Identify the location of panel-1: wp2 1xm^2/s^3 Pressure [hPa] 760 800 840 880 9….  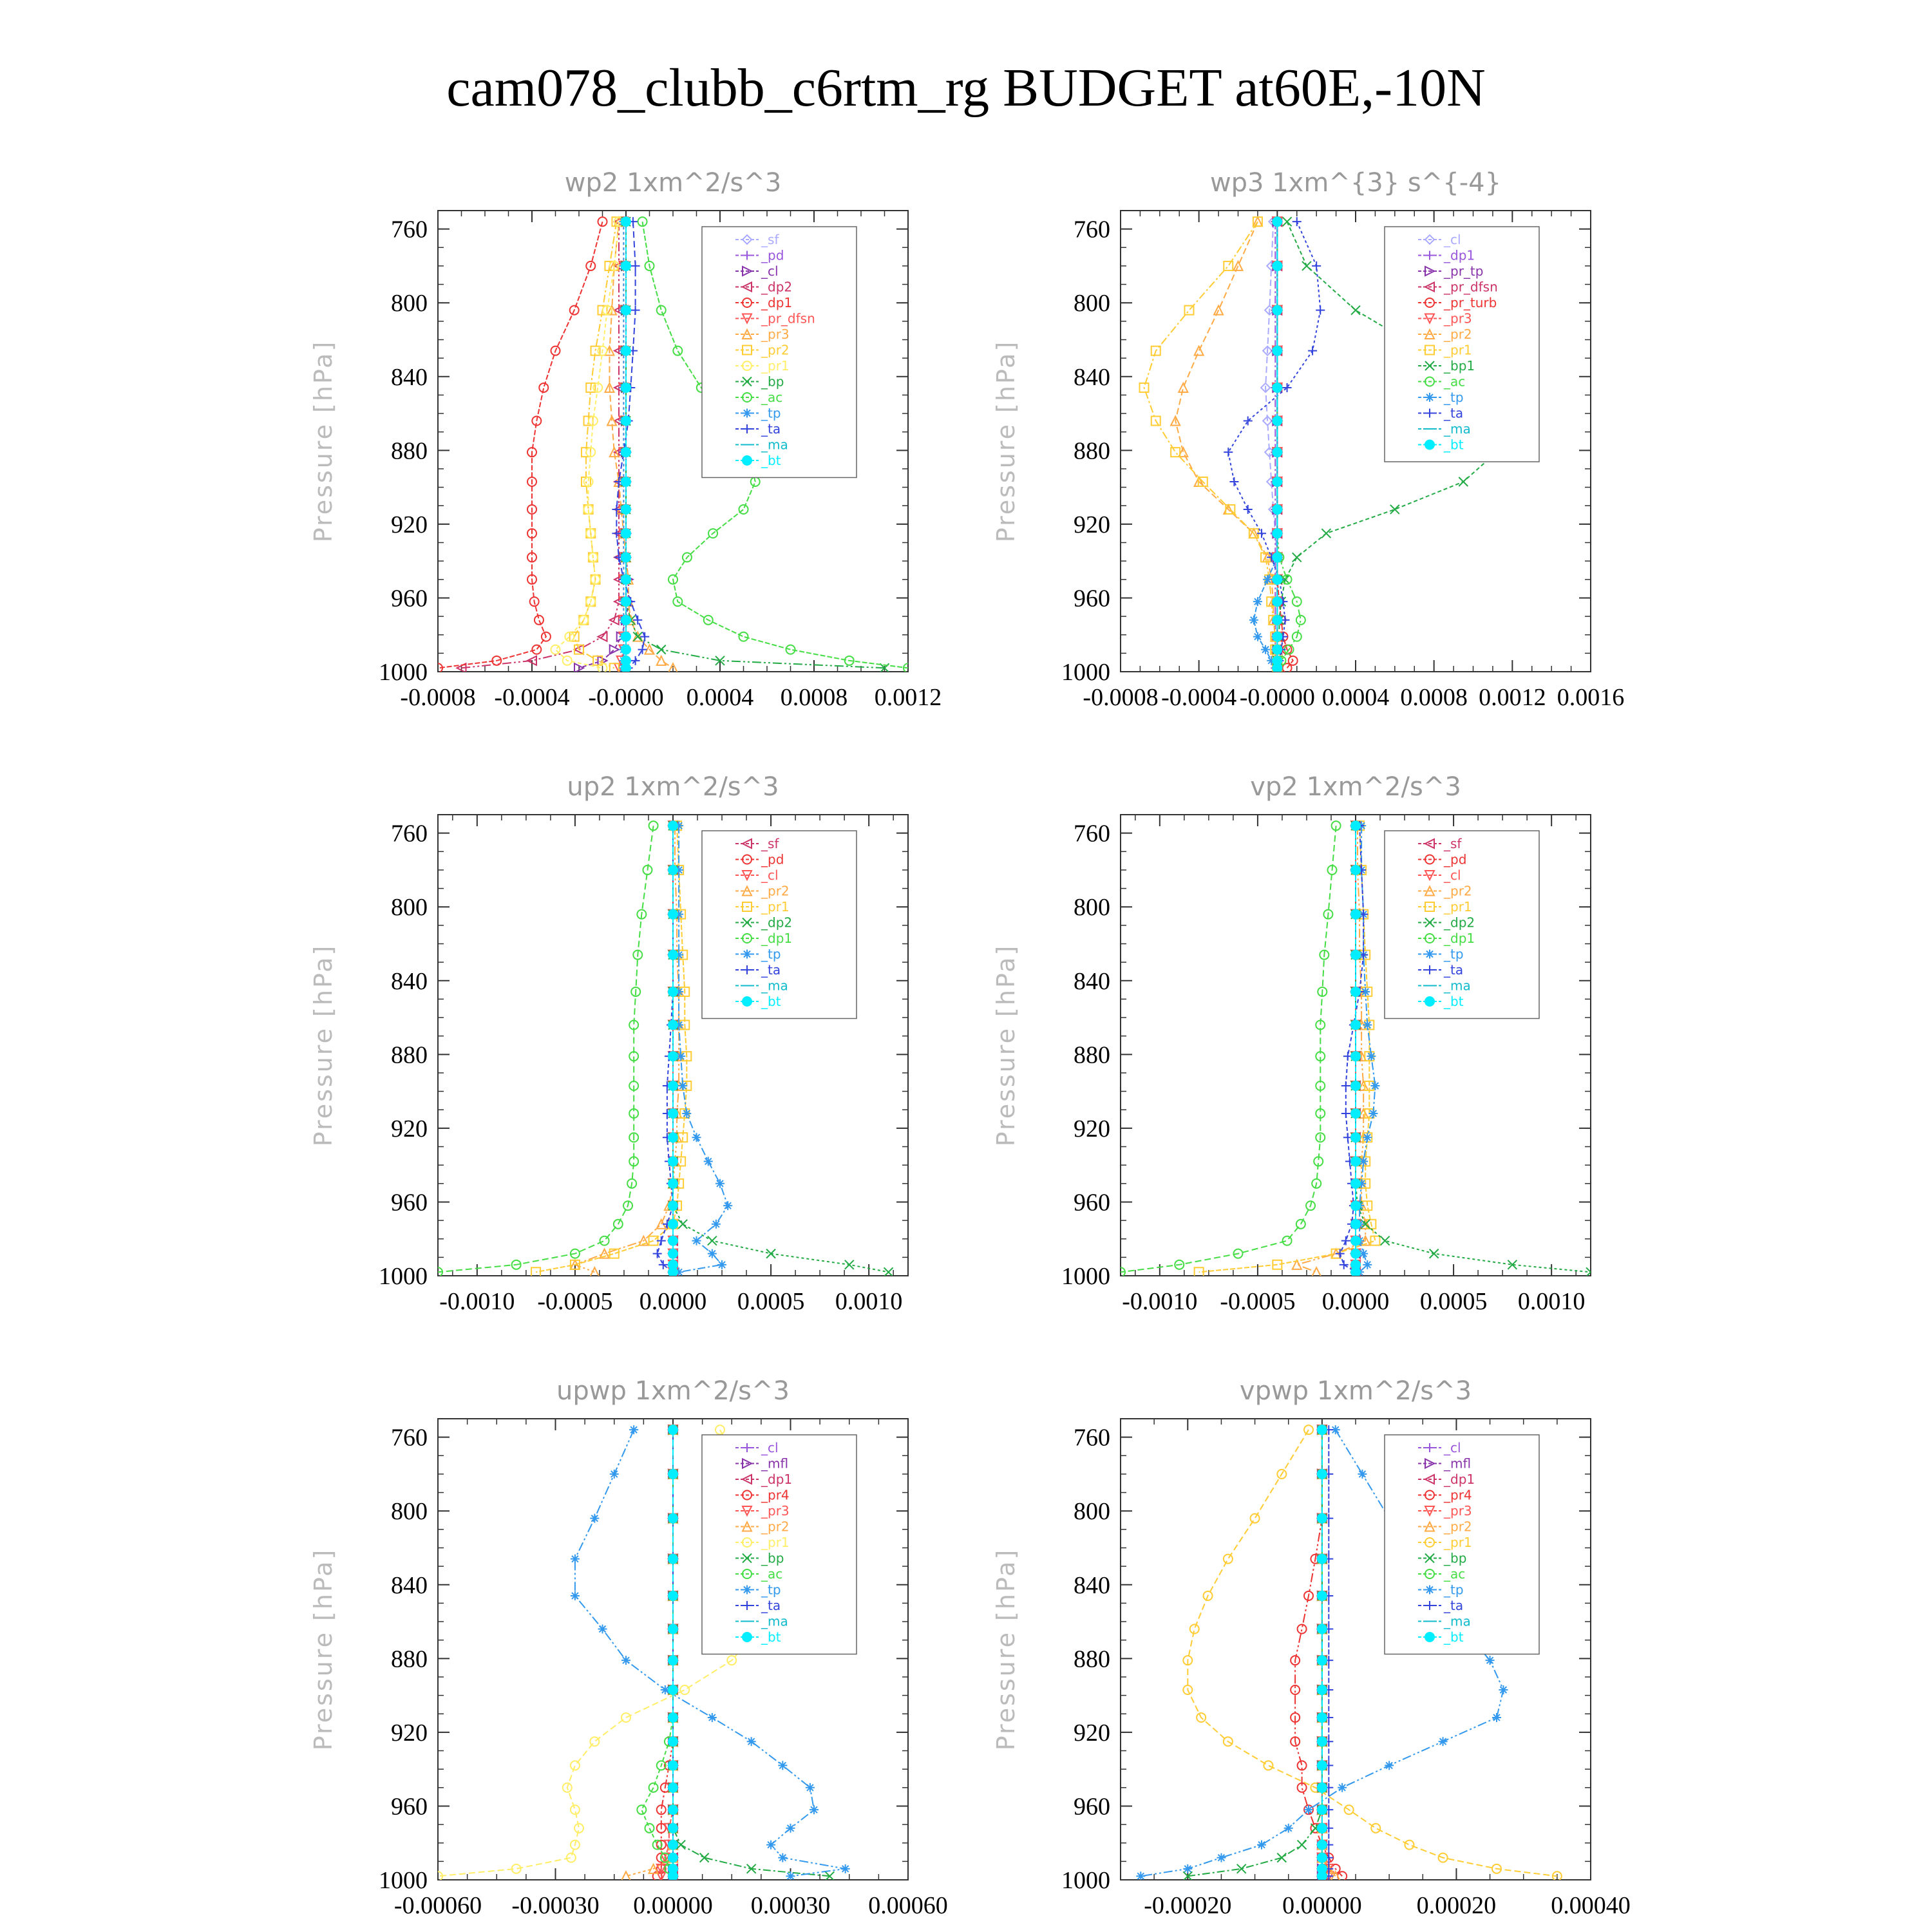
(625, 439).